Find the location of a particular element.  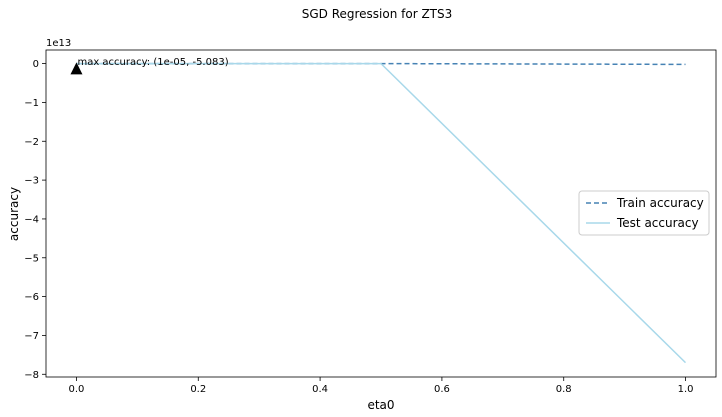

y-tick-label: −1 is located at coordinates (31, 103).